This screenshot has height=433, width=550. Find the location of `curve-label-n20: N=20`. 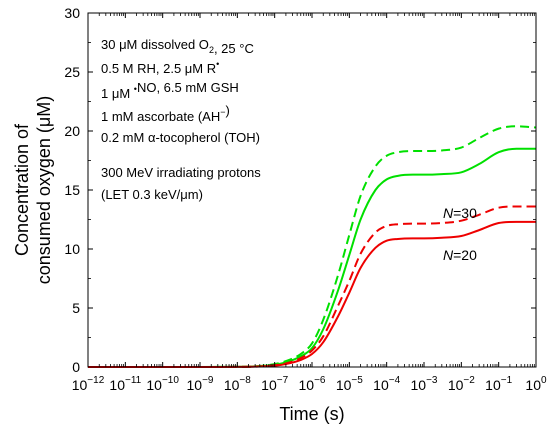

curve-label-n20: N=20 is located at coordinates (460, 255).